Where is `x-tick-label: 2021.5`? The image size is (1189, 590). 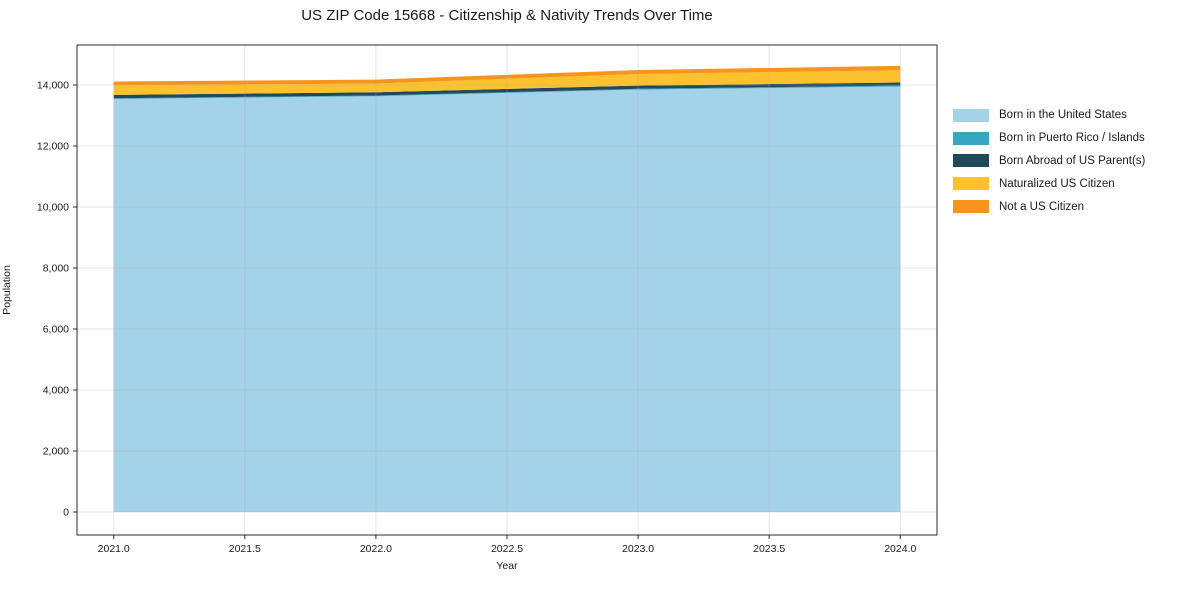 x-tick-label: 2021.5 is located at coordinates (245, 549).